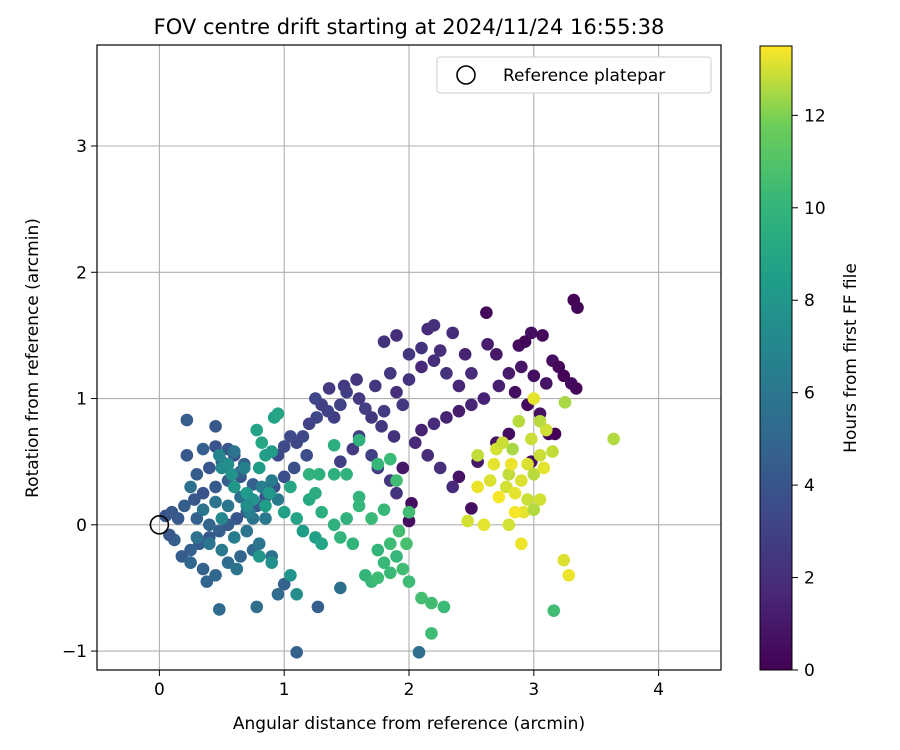  Describe the element at coordinates (81, 273) in the screenshot. I see `y-tick-label: 2` at that location.